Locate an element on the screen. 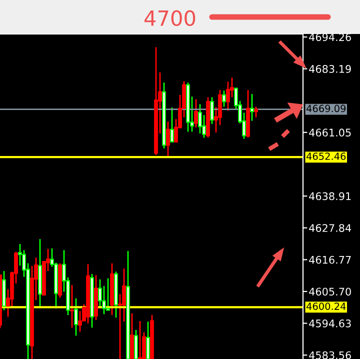  y-tick-label: 4605.70 is located at coordinates (330, 292).